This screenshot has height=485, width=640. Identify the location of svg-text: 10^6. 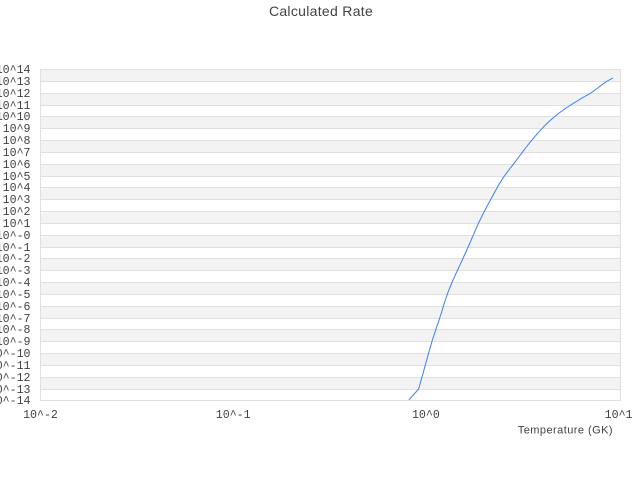
(17, 165).